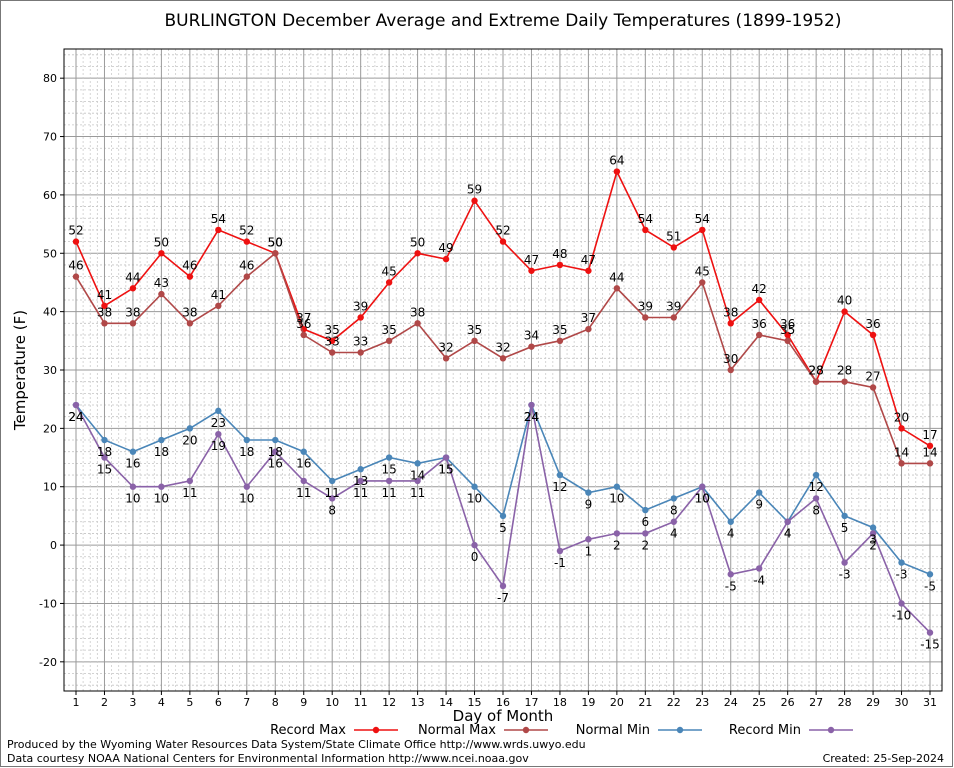 The height and width of the screenshot is (768, 954). What do you see at coordinates (48, 662) in the screenshot?
I see `y-tick-label: -20` at bounding box center [48, 662].